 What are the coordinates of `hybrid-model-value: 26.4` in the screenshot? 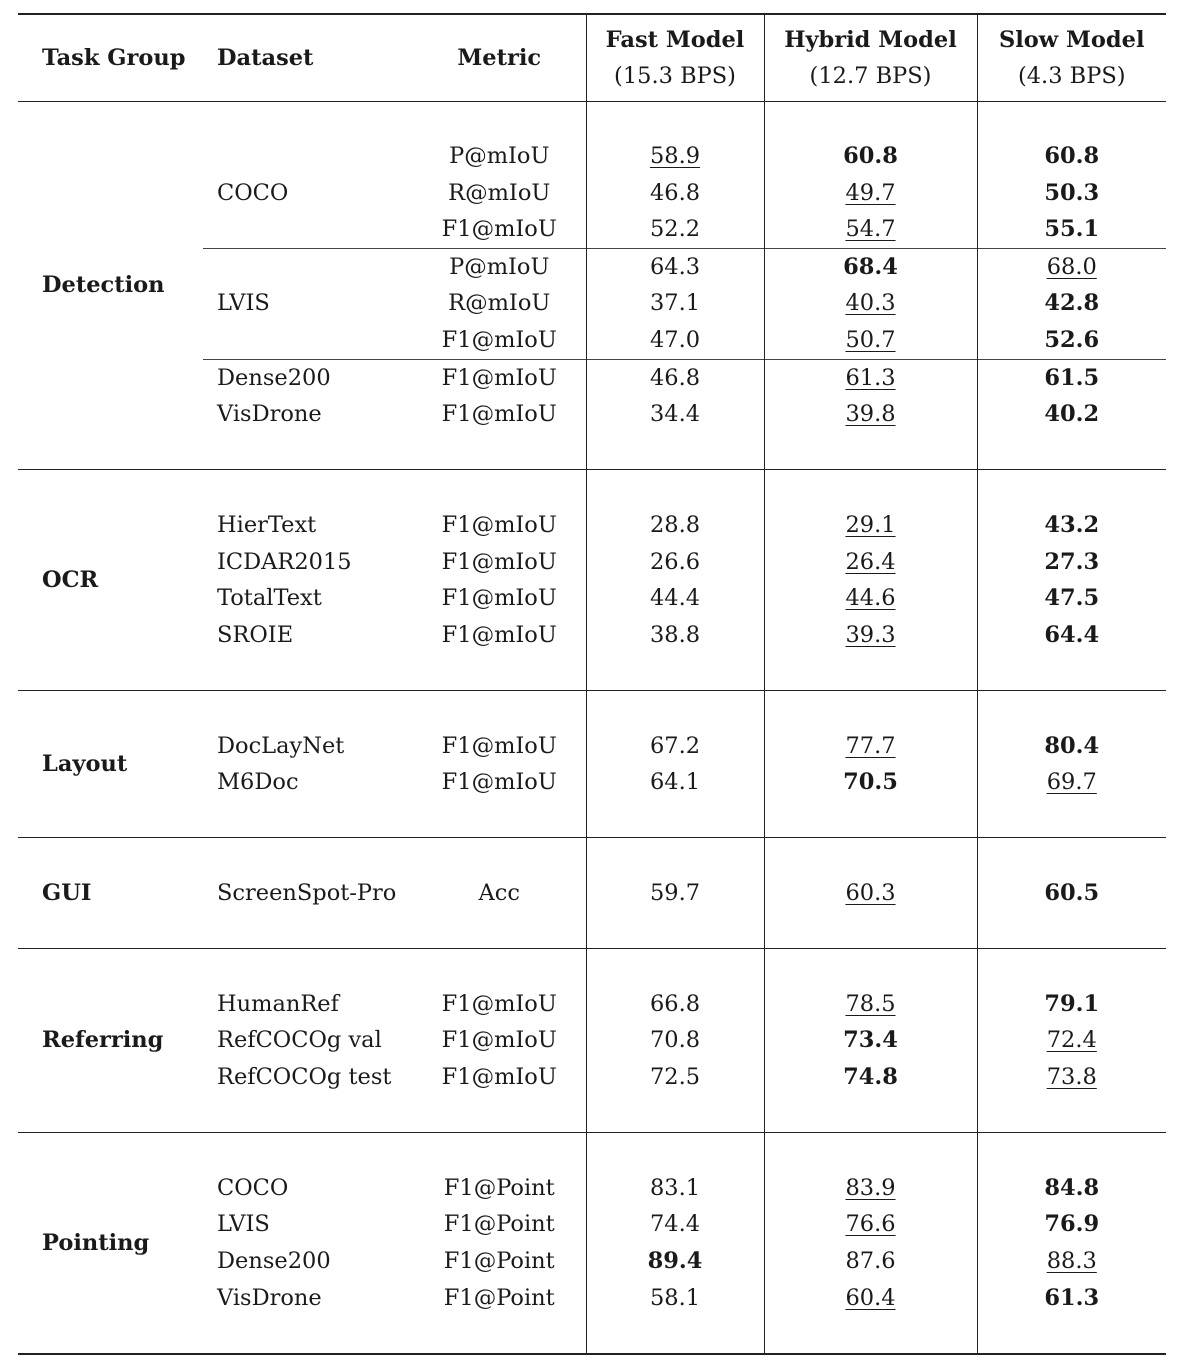 It's located at (870, 561).